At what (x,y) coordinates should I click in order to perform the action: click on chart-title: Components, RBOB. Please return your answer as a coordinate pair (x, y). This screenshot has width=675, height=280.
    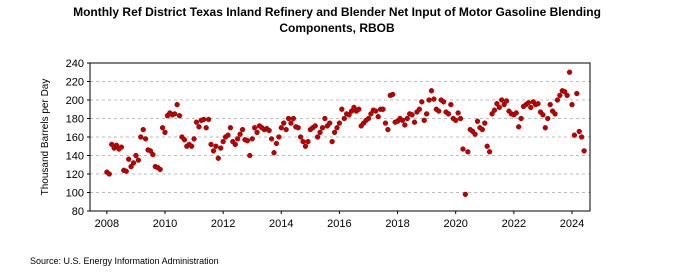
    Looking at the image, I should click on (337, 28).